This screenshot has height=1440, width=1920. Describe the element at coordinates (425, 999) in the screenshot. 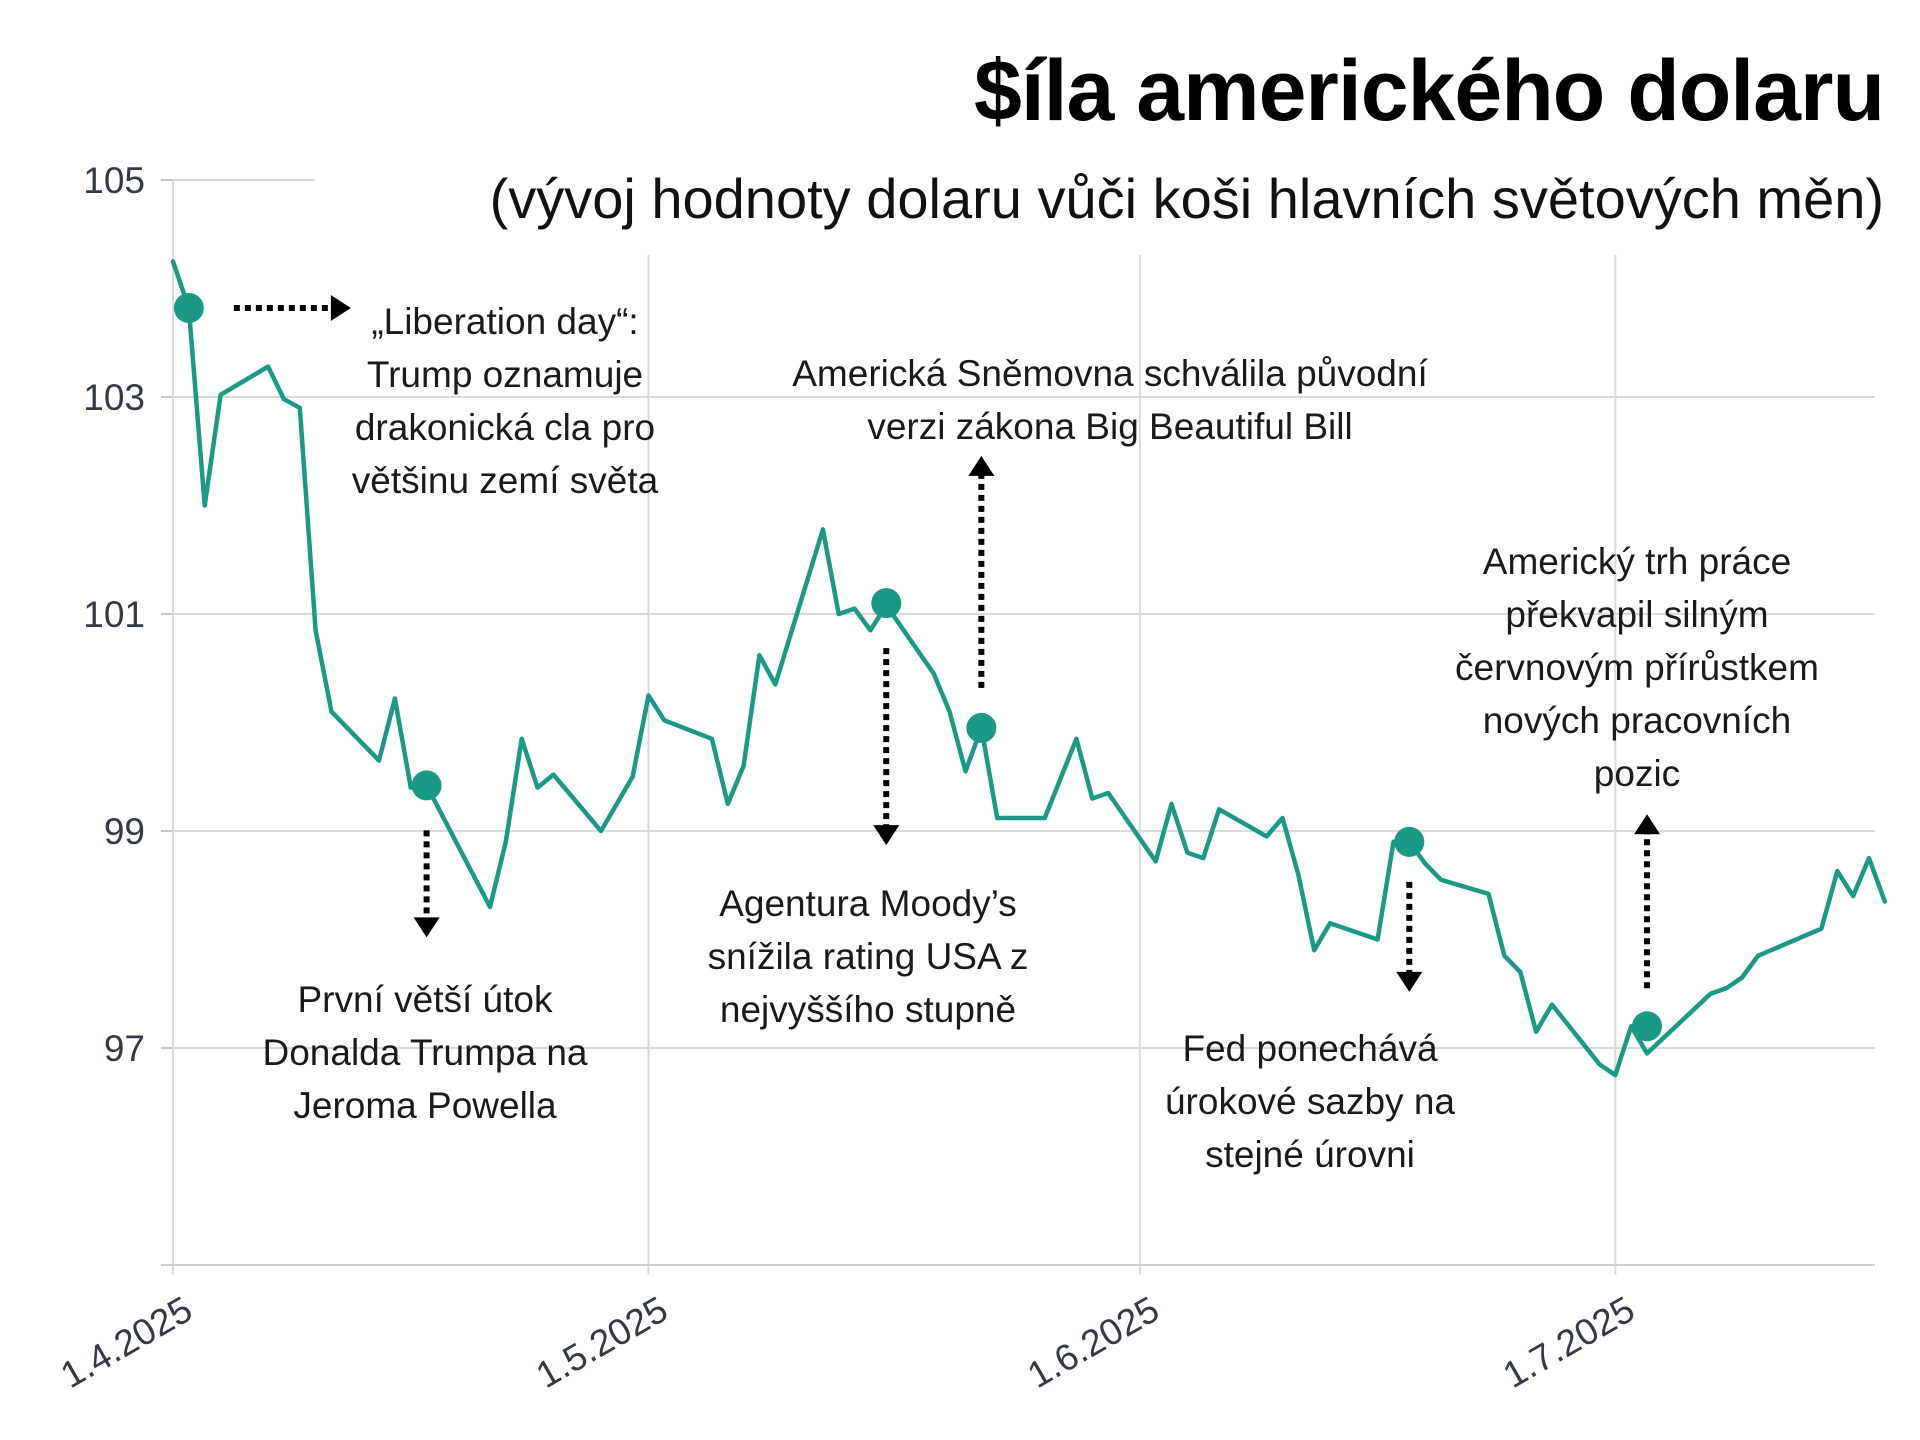

I see `annotation-line: První větší útok` at that location.